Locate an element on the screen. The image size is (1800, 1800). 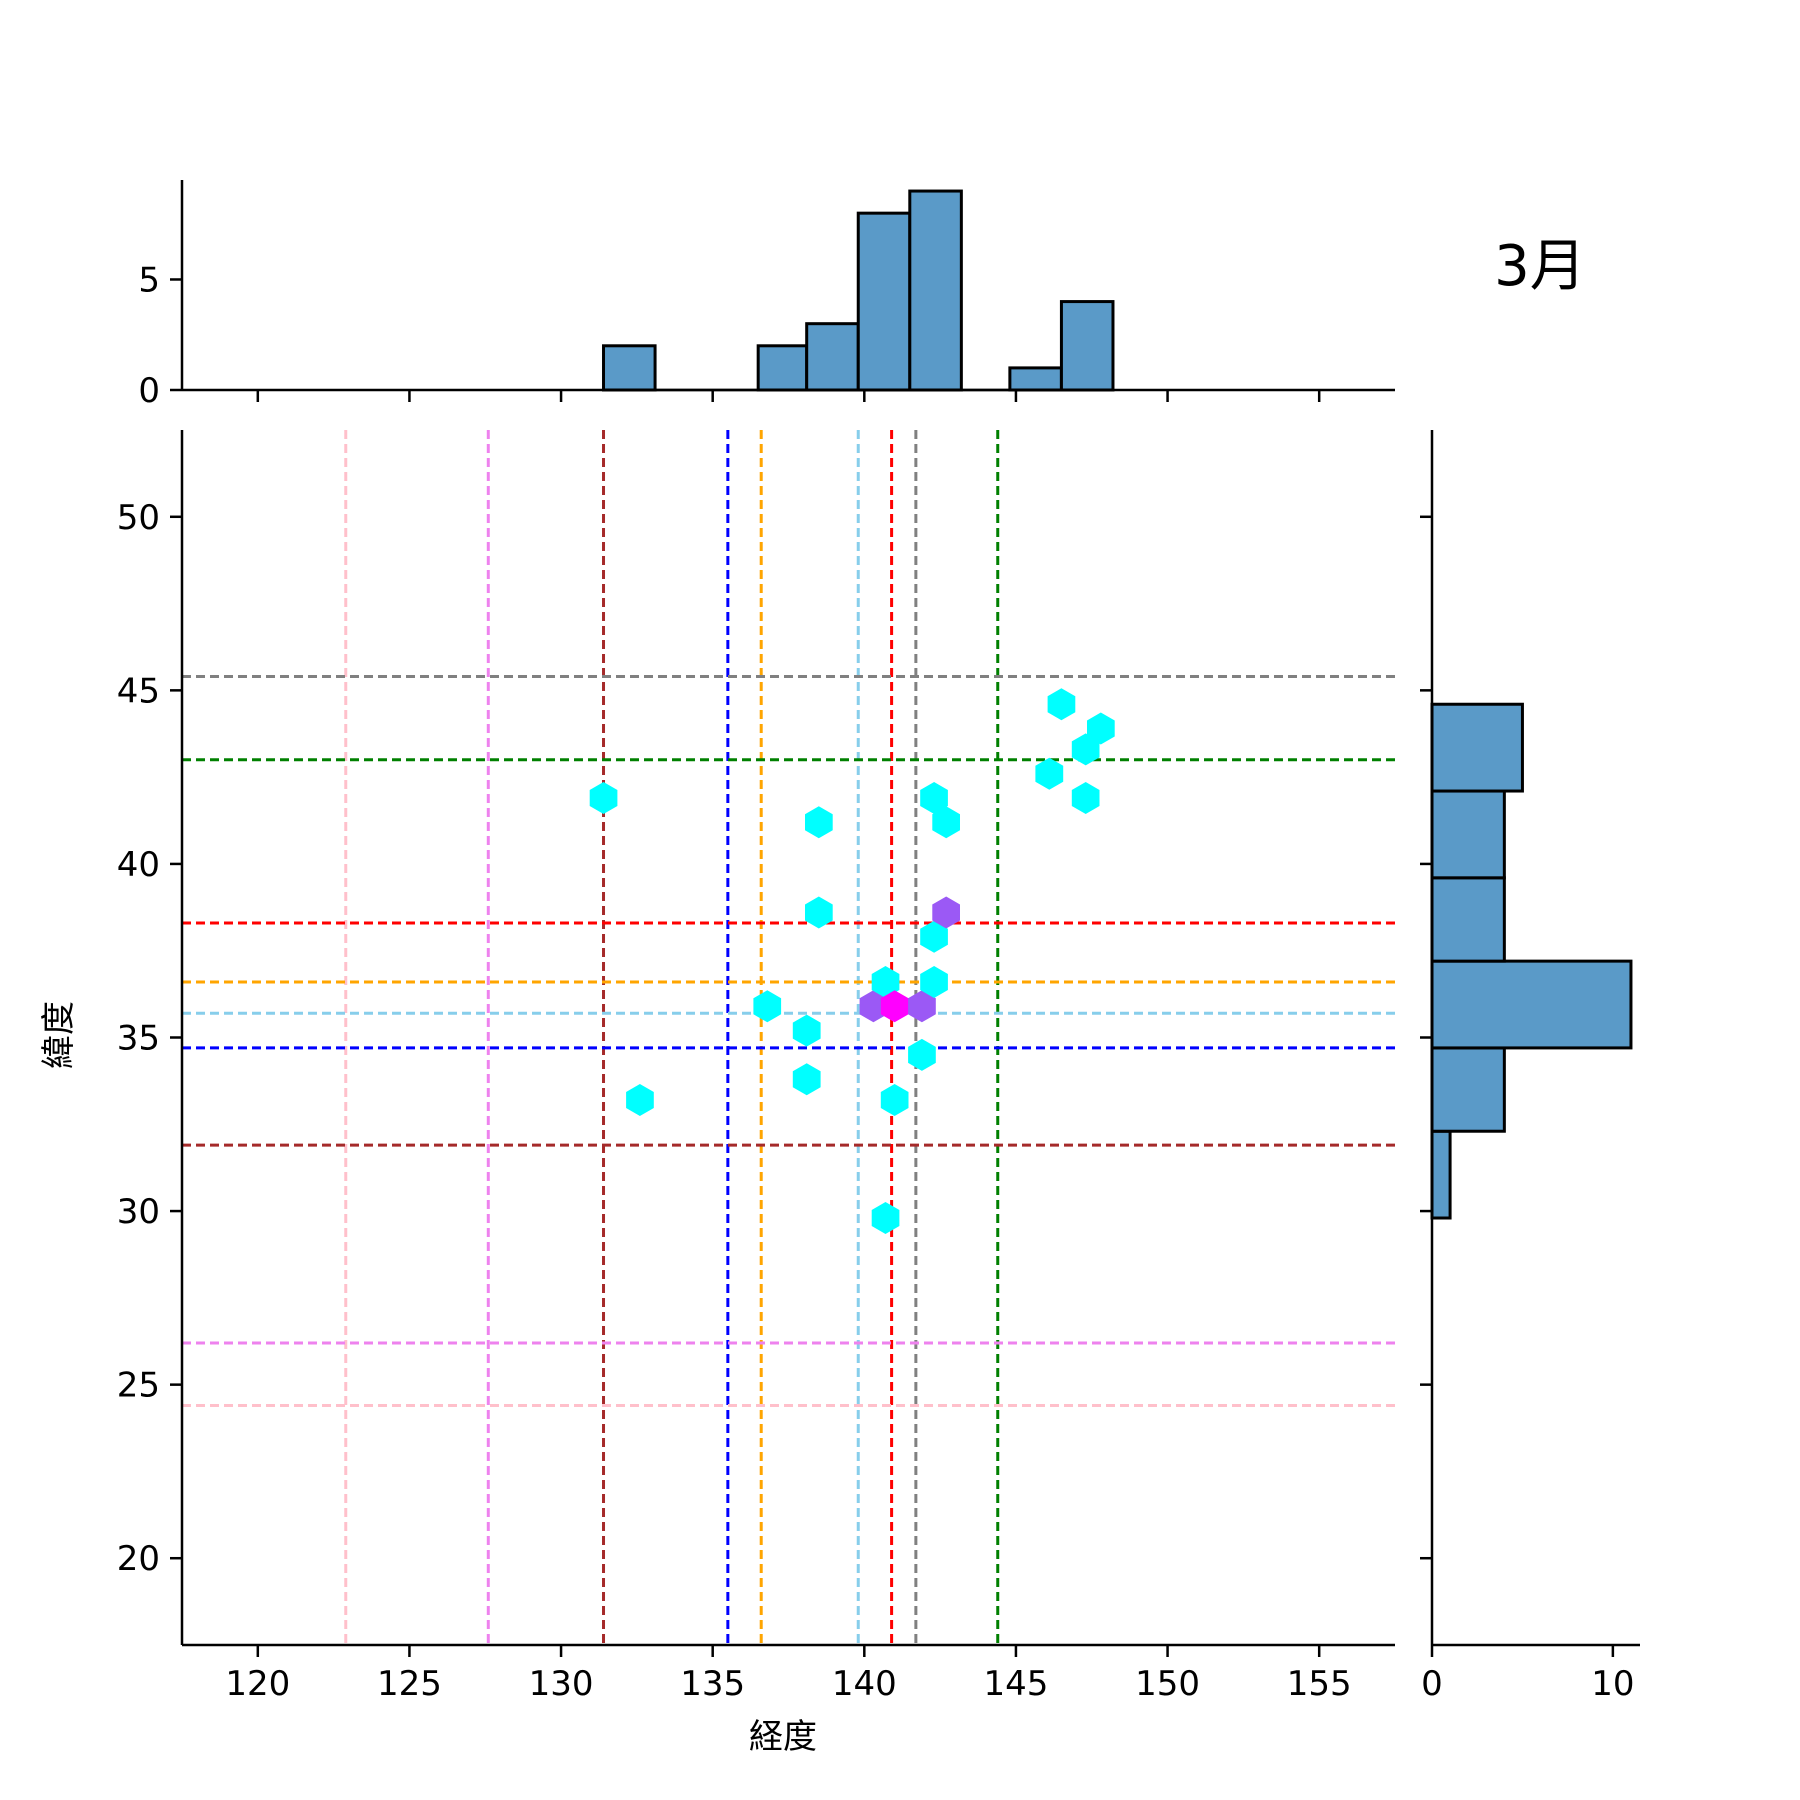
right-hist-x-tick-label: 10 is located at coordinates (1612, 1684).